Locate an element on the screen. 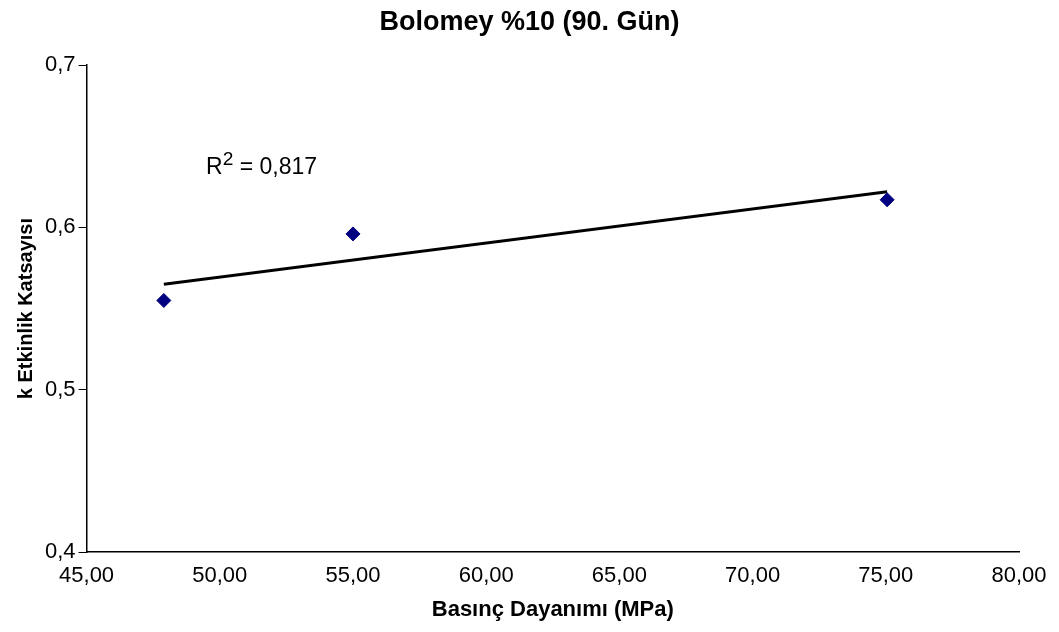 This screenshot has height=632, width=1059. annotation: R$^{2}$ = 0,817 is located at coordinates (262, 164).